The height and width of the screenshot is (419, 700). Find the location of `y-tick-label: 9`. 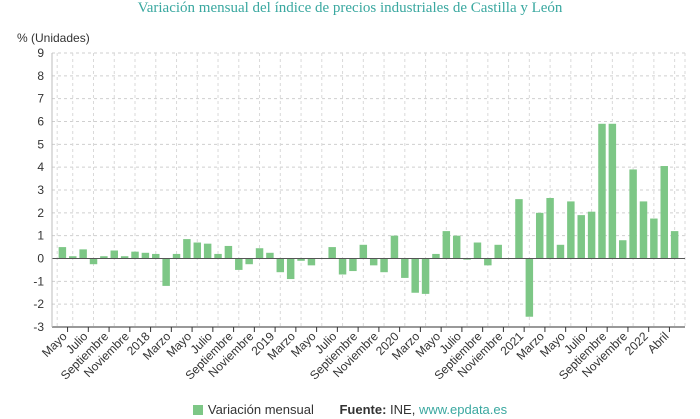

y-tick-label: 9 is located at coordinates (40, 53).